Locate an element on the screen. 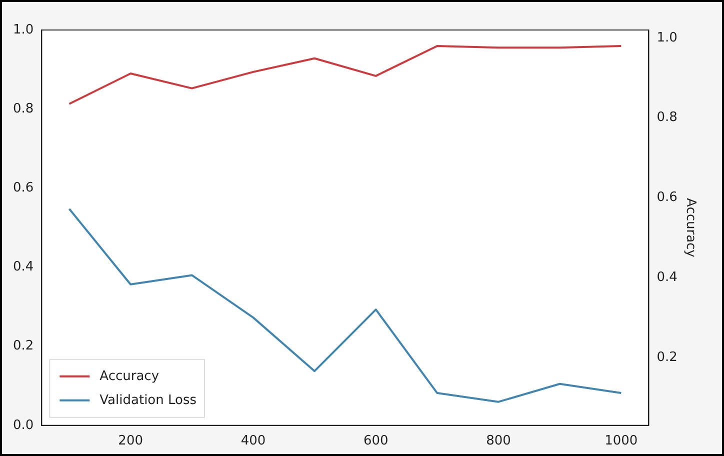 The height and width of the screenshot is (456, 724). x-tick-label: 800 is located at coordinates (498, 441).